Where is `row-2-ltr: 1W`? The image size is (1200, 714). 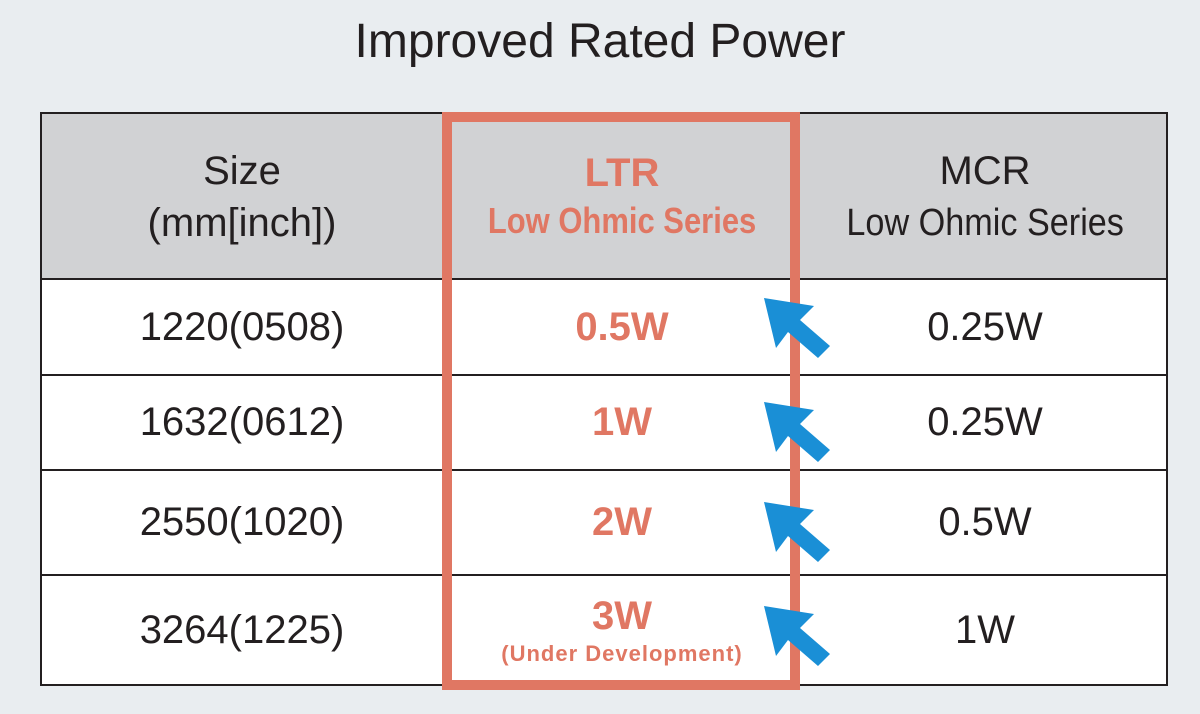
row-2-ltr: 1W is located at coordinates (622, 422).